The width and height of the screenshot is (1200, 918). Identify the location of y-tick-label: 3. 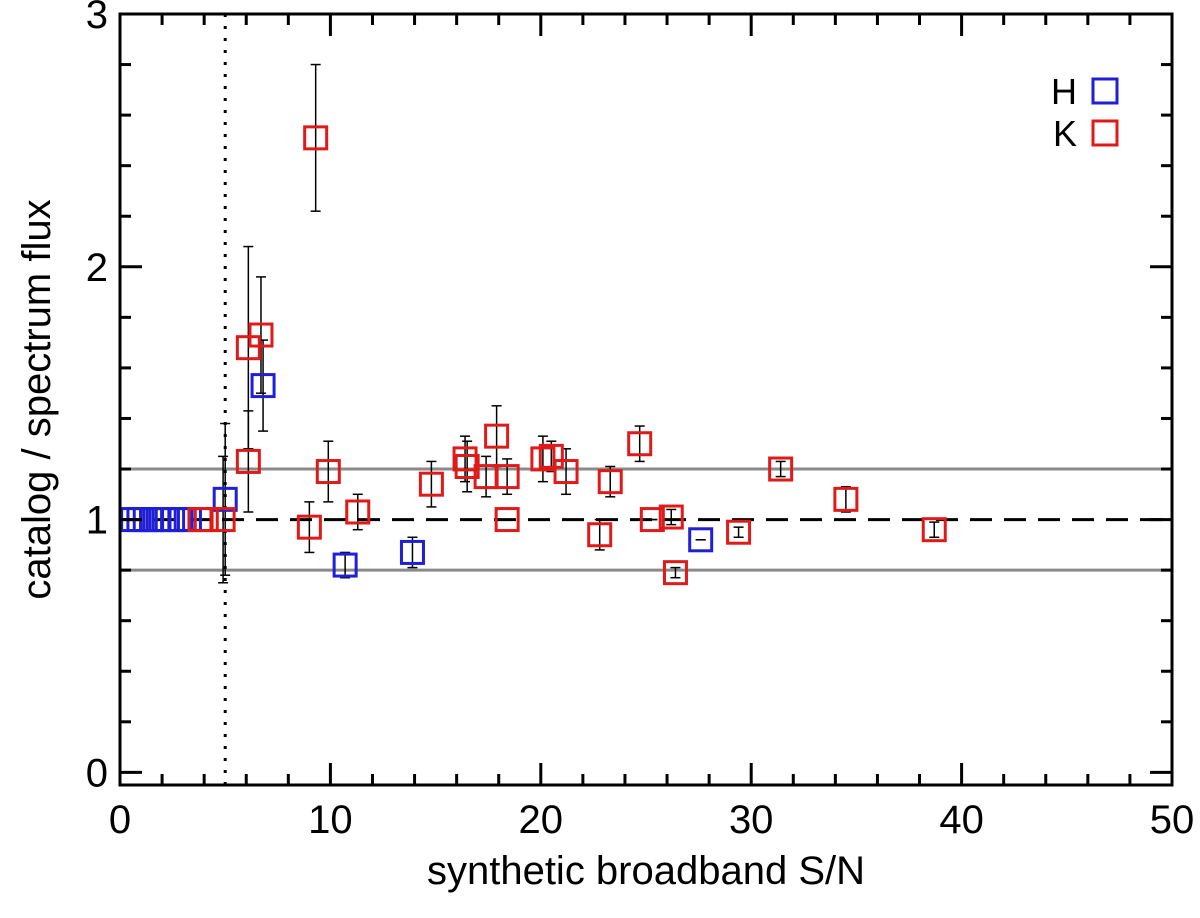
(97, 18).